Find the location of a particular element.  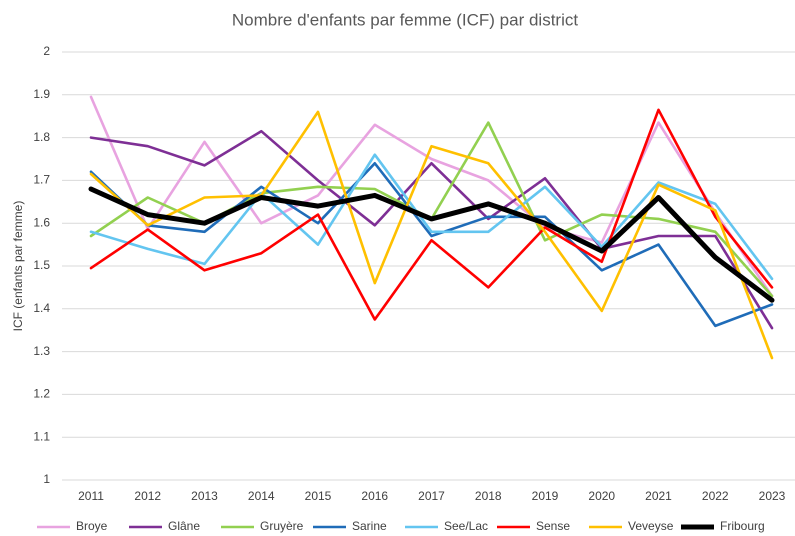

x-tick-label: 2023 is located at coordinates (772, 496).